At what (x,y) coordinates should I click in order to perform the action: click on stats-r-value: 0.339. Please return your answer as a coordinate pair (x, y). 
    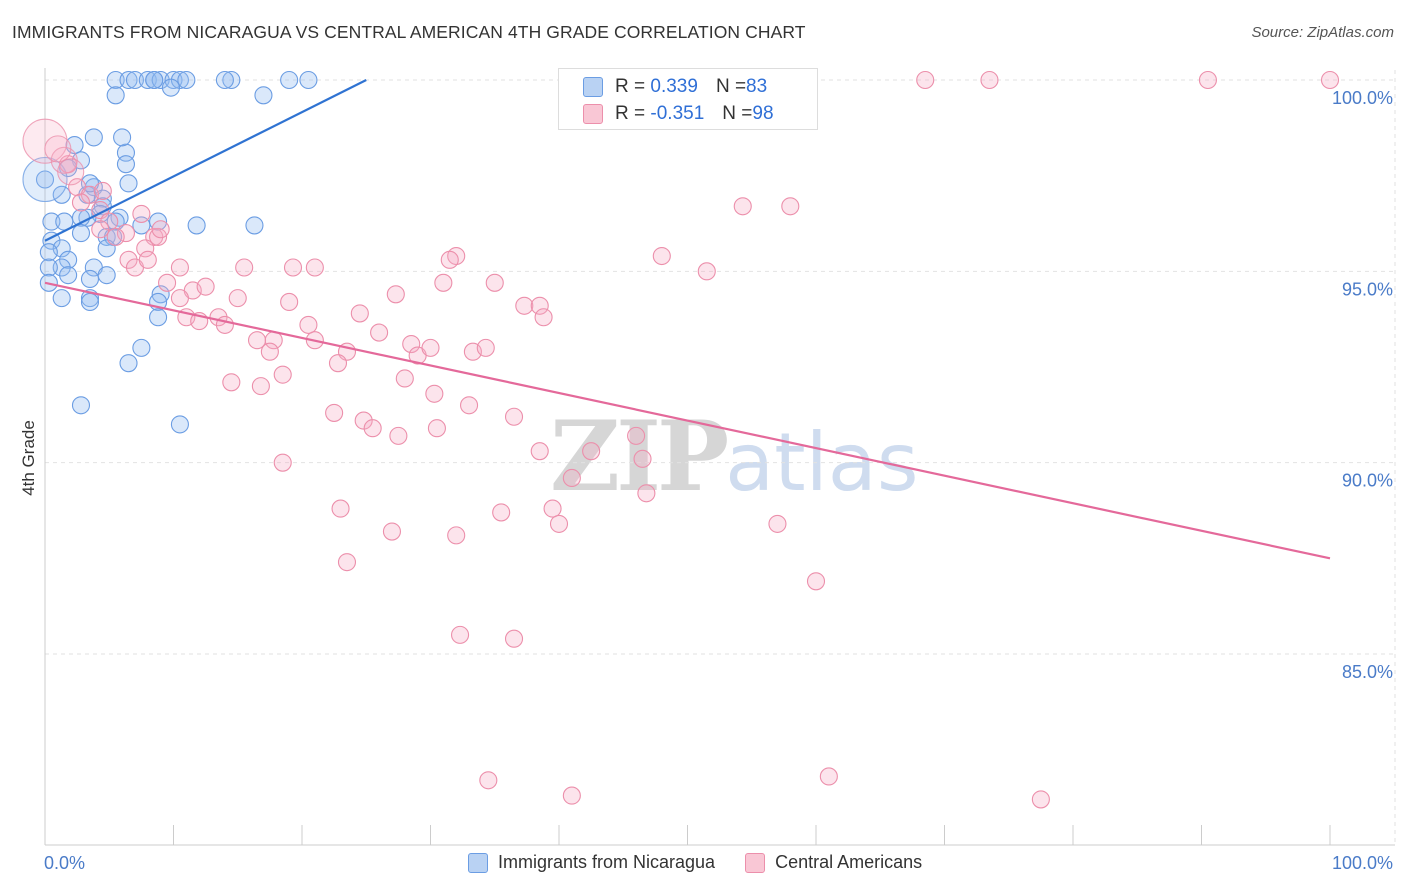
    Looking at the image, I should click on (674, 86).